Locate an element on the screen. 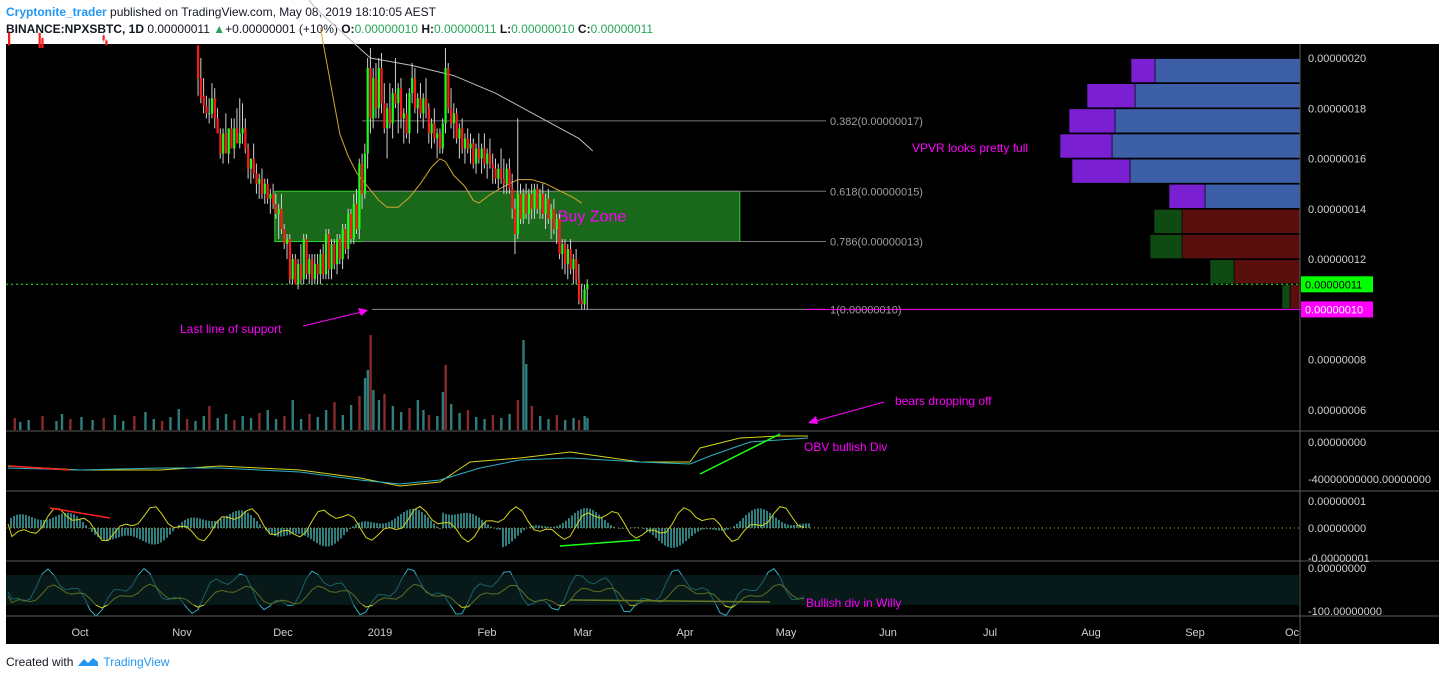 This screenshot has height=680, width=1444. vpvr-up-bar is located at coordinates (1295, 297).